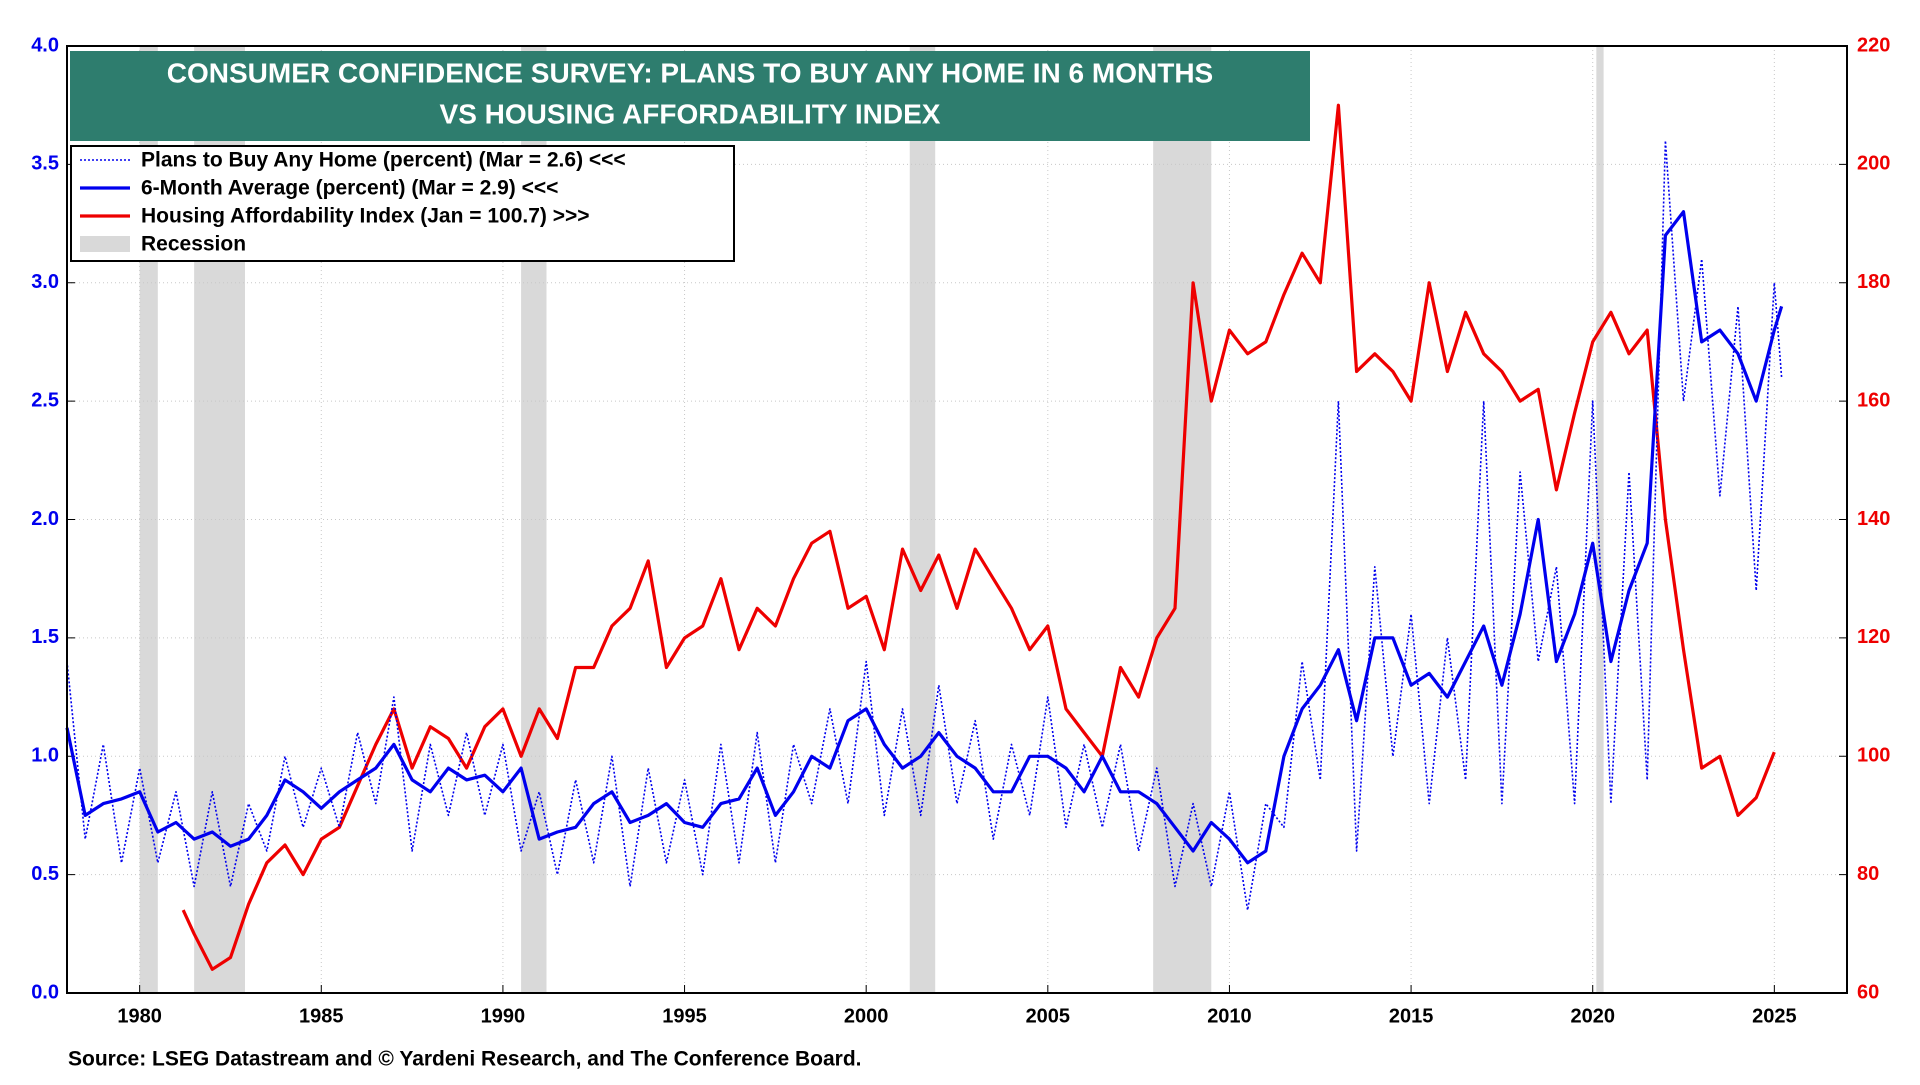 This screenshot has height=1085, width=1920. What do you see at coordinates (690, 96) in the screenshot?
I see `title-box` at bounding box center [690, 96].